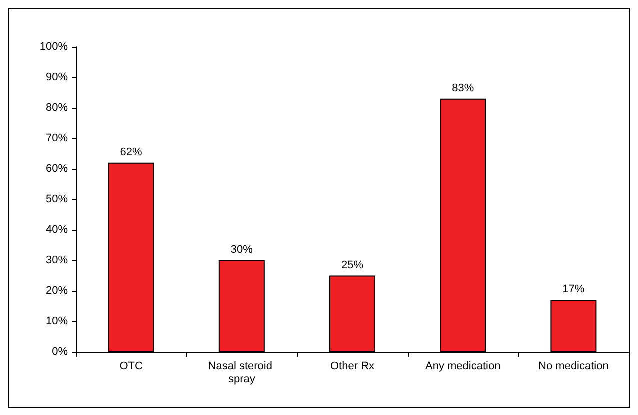 The image size is (638, 415). I want to click on data-label: 62%, so click(131, 152).